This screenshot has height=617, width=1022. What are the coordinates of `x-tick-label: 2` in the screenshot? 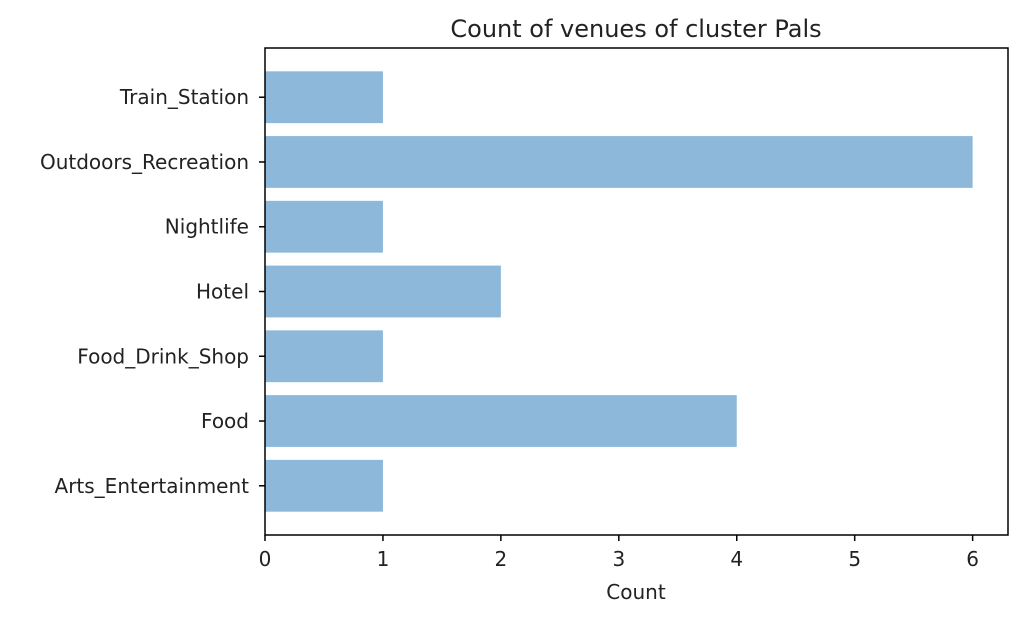 It's located at (501, 559).